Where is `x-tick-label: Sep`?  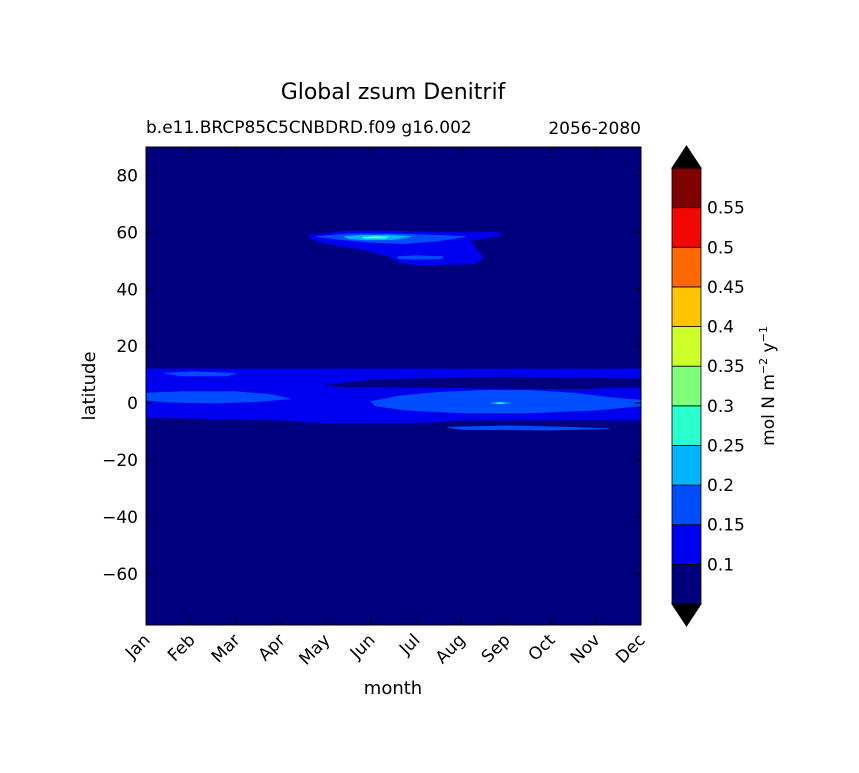 x-tick-label: Sep is located at coordinates (496, 648).